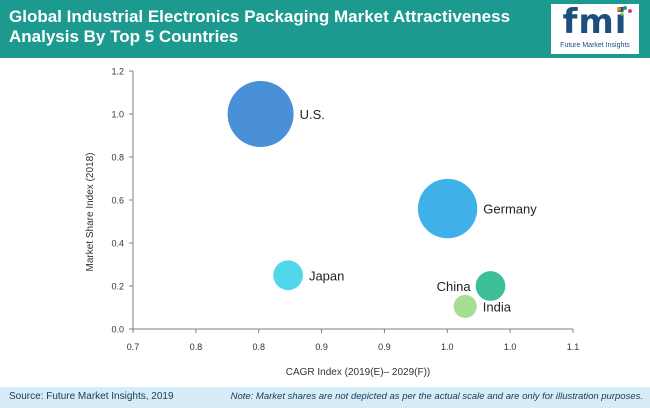 This screenshot has width=650, height=408. I want to click on fmi-logo: fmi Future Market Insights, so click(595, 29).